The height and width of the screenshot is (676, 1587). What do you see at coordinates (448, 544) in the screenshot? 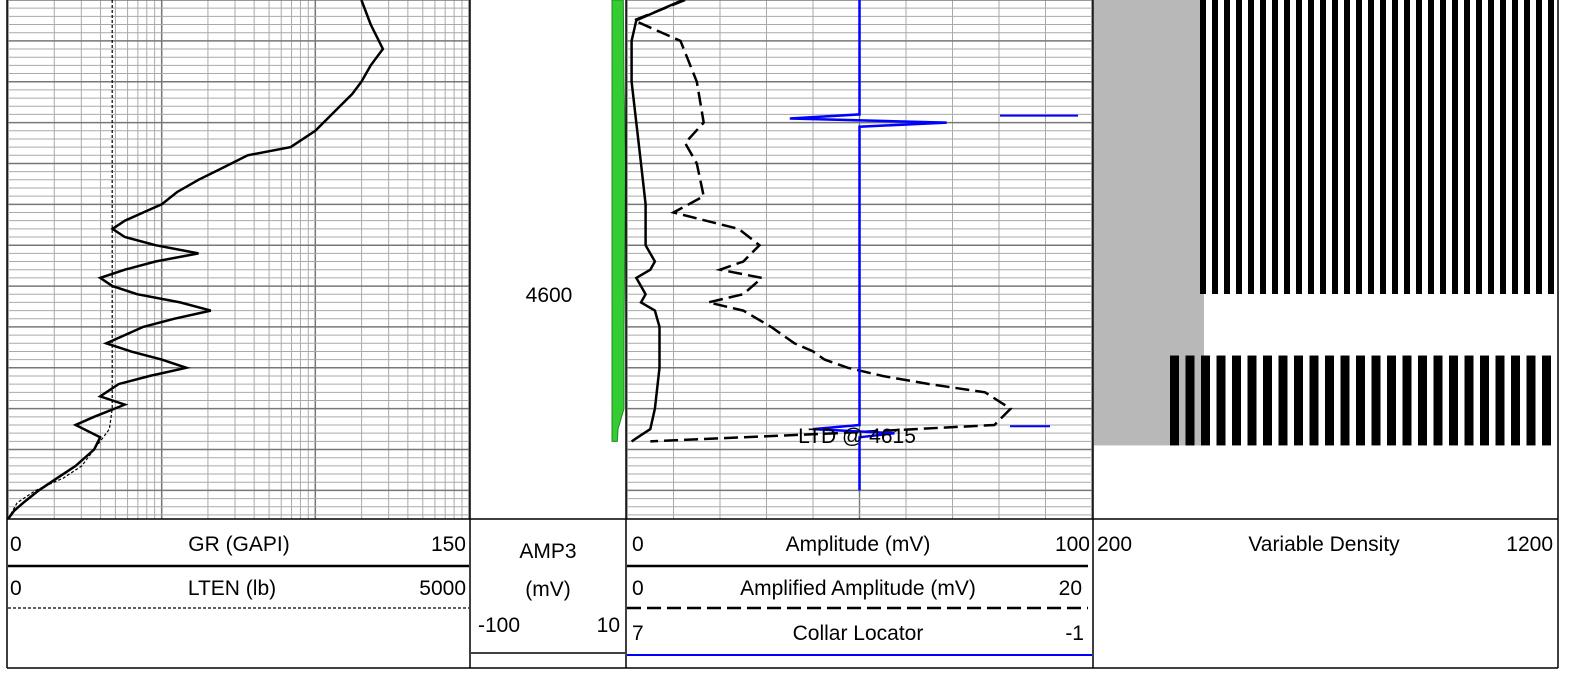
I see `gr-max: 150` at bounding box center [448, 544].